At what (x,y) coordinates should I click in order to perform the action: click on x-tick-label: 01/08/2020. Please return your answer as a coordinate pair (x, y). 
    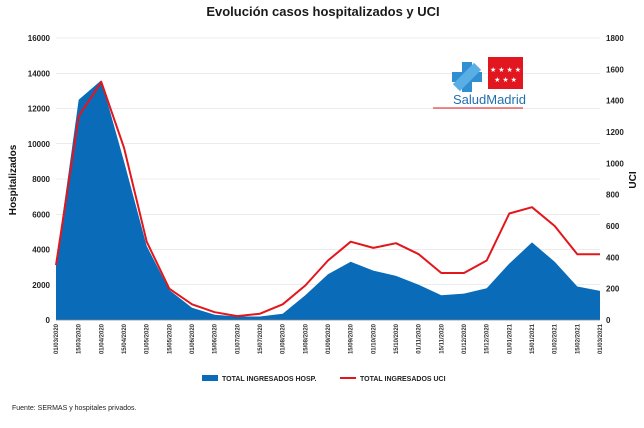
    Looking at the image, I should click on (284, 338).